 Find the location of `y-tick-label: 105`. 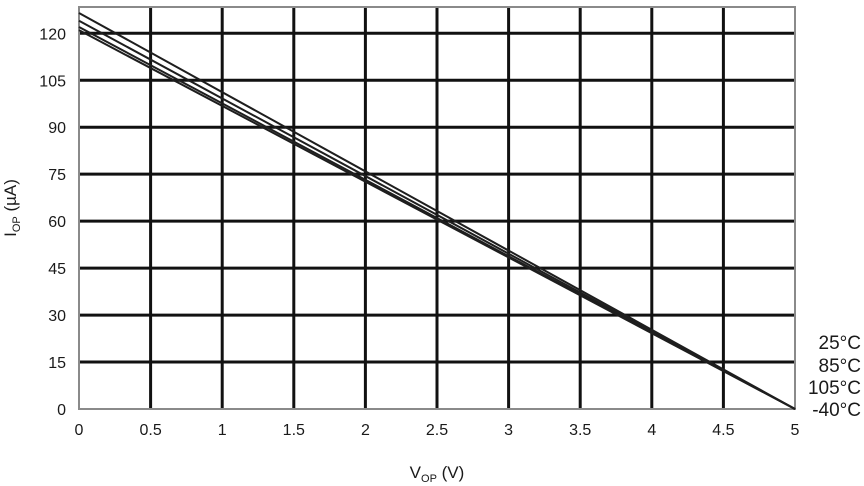

y-tick-label: 105 is located at coordinates (52, 81).